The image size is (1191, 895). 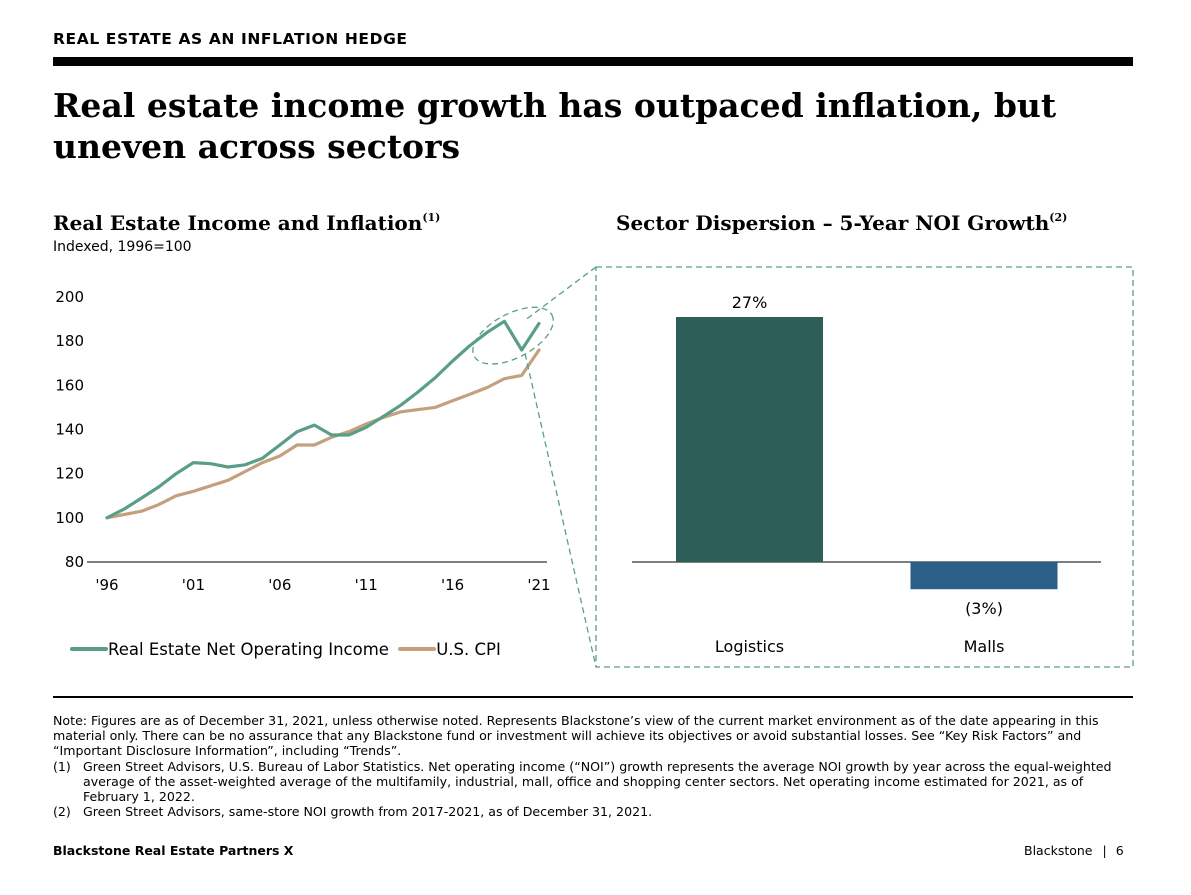 What do you see at coordinates (750, 302) in the screenshot?
I see `bar-value-label: 27%` at bounding box center [750, 302].